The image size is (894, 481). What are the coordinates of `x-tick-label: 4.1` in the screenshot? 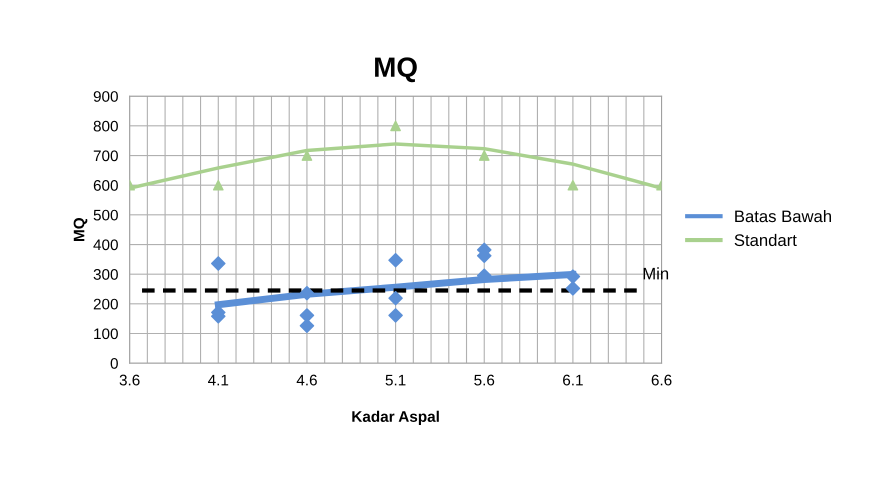 It's located at (218, 380).